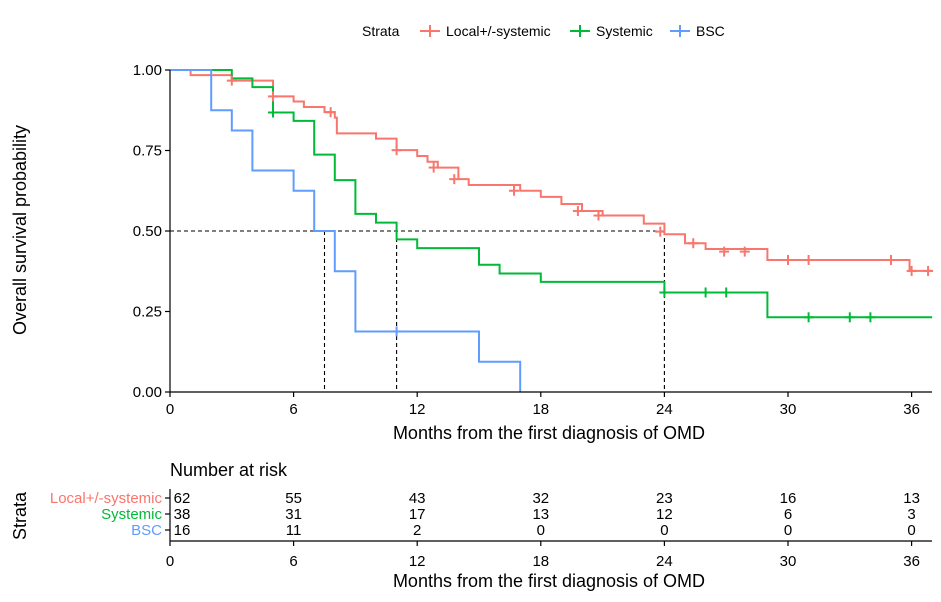 The image size is (941, 602). What do you see at coordinates (182, 498) in the screenshot?
I see `risk-cell-0-0: 62` at bounding box center [182, 498].